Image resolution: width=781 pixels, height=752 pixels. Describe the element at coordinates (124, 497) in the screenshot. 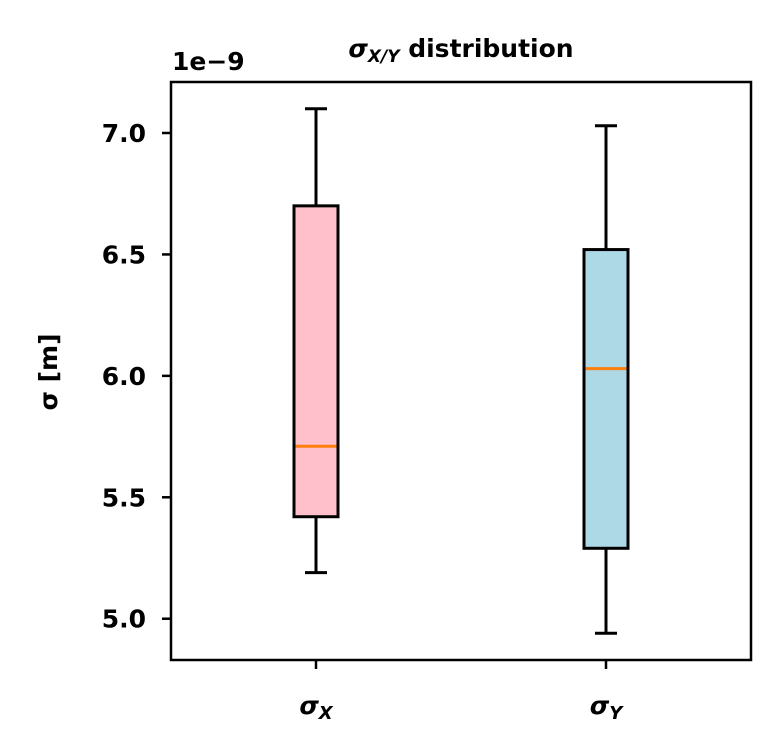

I see `y-tick-label: 5.5` at that location.